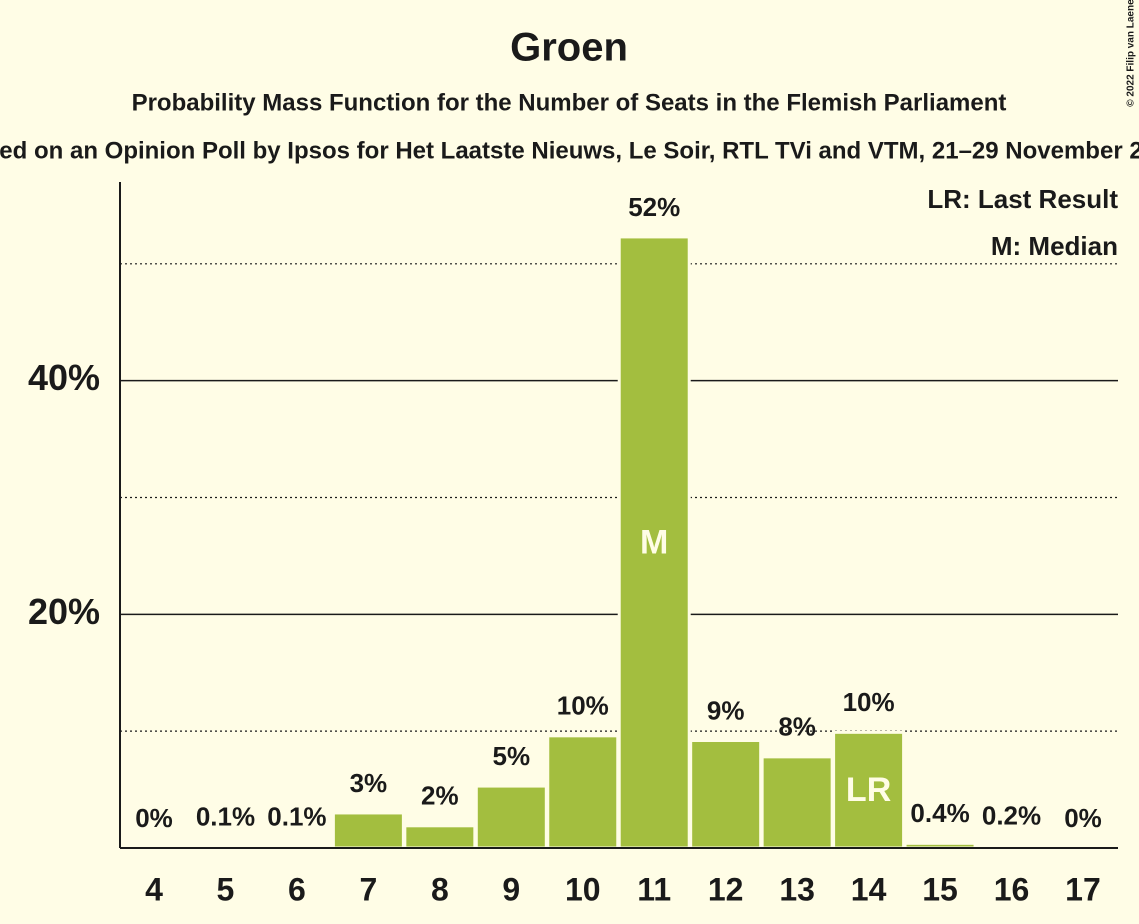 The width and height of the screenshot is (1139, 924). I want to click on copyright: © 2022 Filip van Laenen, so click(1131, 53).